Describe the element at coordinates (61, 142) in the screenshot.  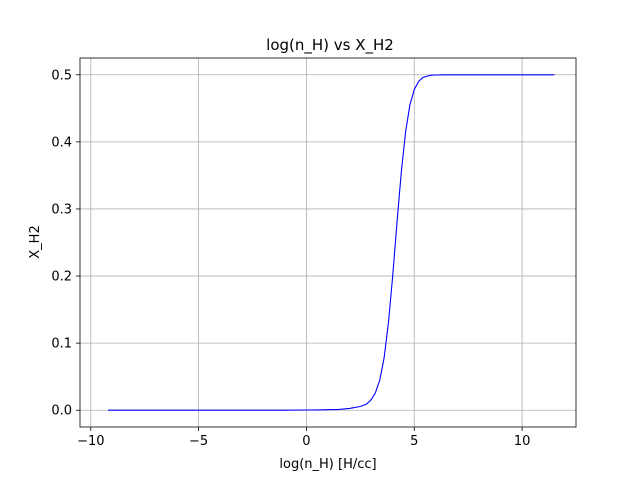
I see `y-tick-label: 0.4` at that location.